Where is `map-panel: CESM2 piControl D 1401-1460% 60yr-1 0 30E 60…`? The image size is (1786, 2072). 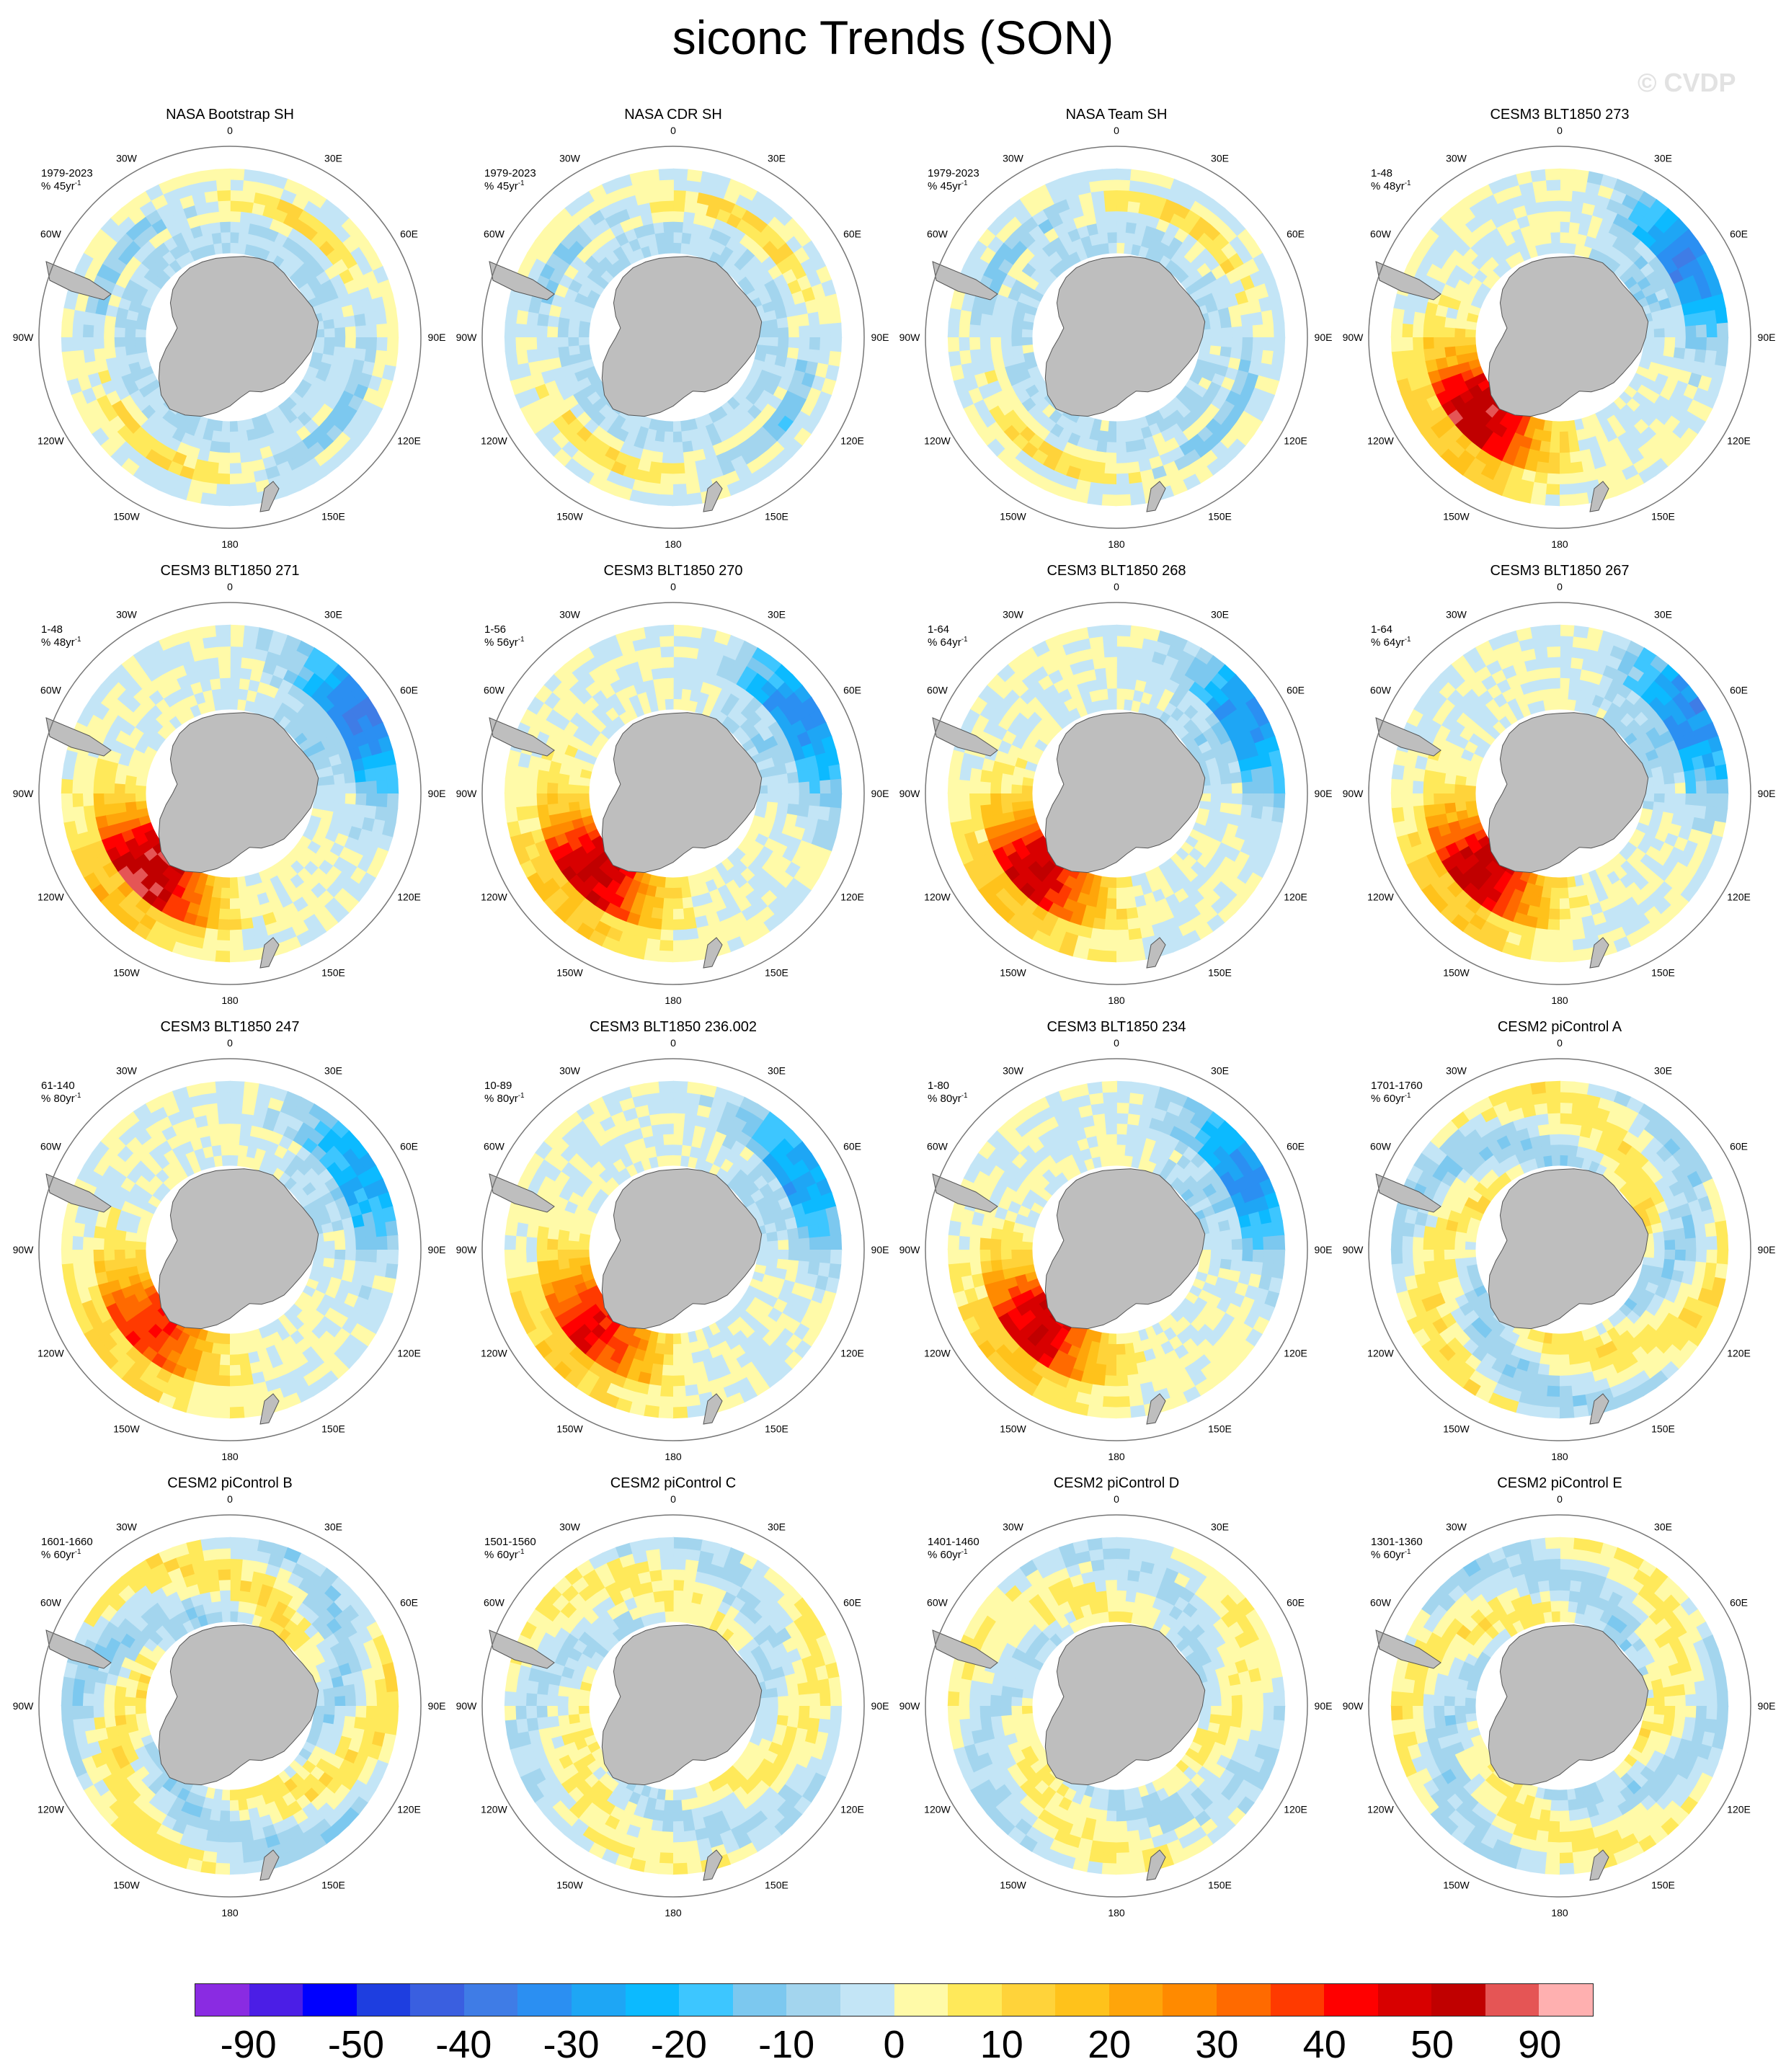
map-panel: CESM2 piControl D 1401-1460% 60yr-1 0 30E 60… is located at coordinates (1116, 1696).